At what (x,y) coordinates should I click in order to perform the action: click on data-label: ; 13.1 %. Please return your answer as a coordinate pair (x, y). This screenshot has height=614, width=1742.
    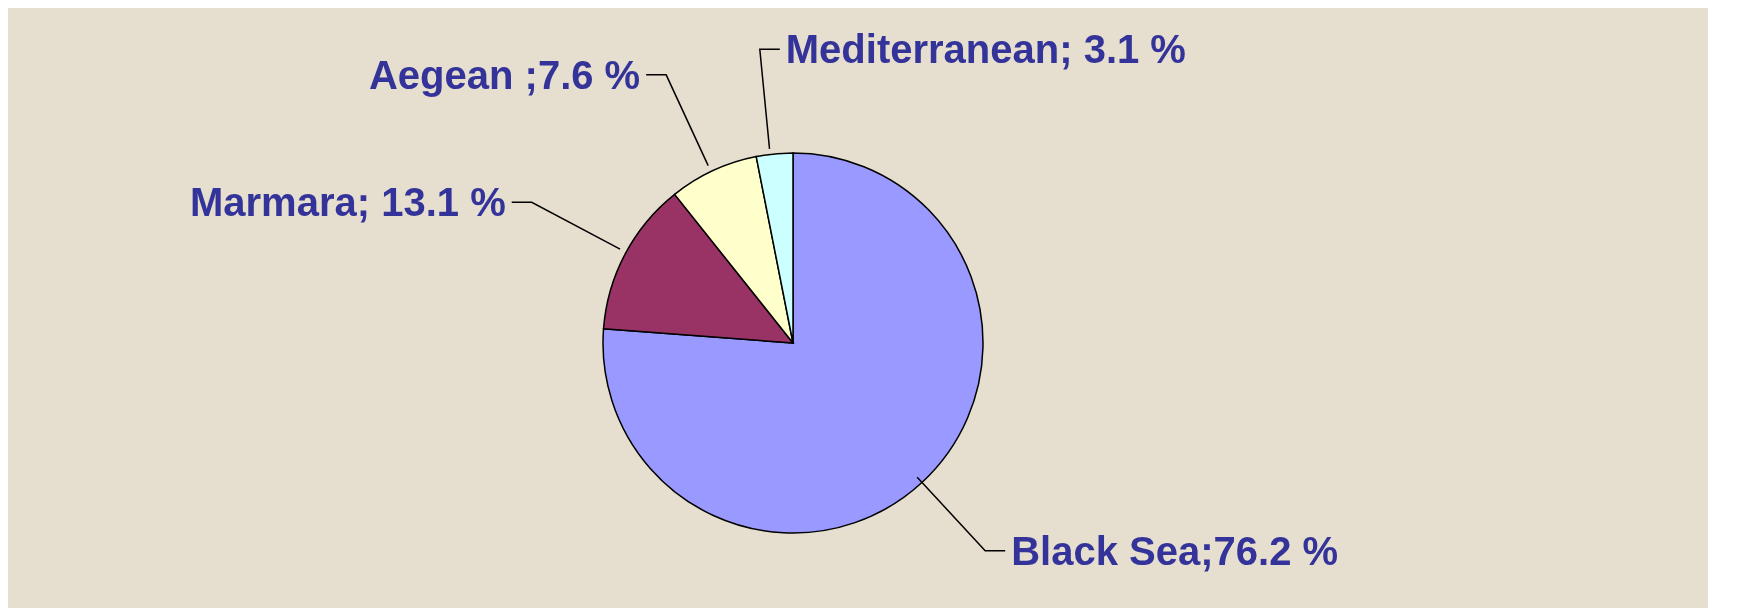
    Looking at the image, I should click on (431, 202).